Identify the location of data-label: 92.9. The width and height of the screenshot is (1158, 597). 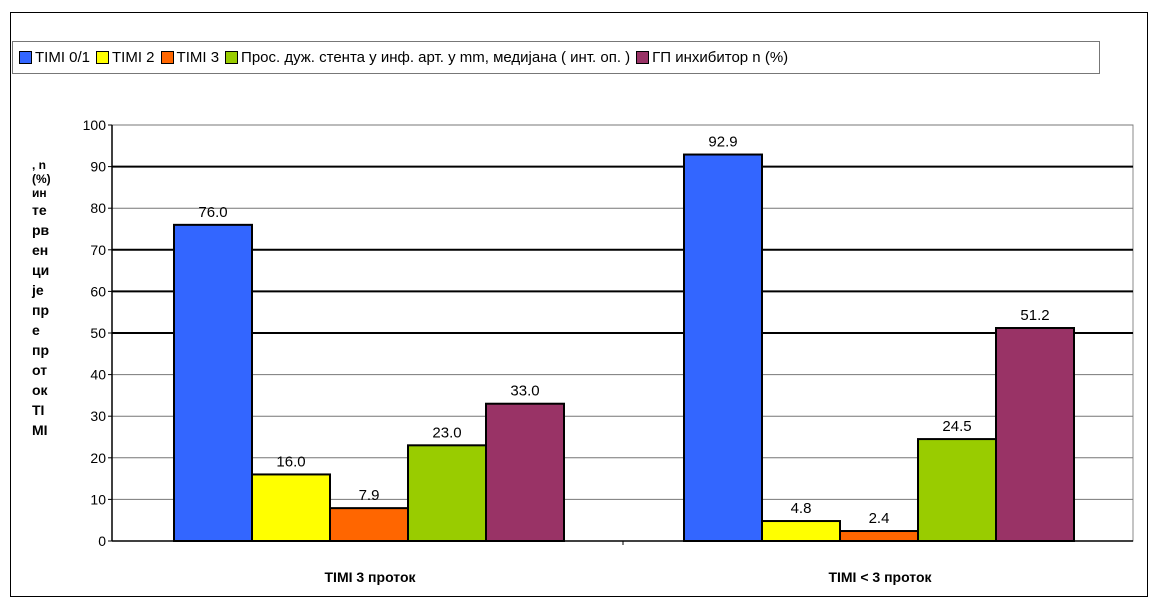
(722, 142).